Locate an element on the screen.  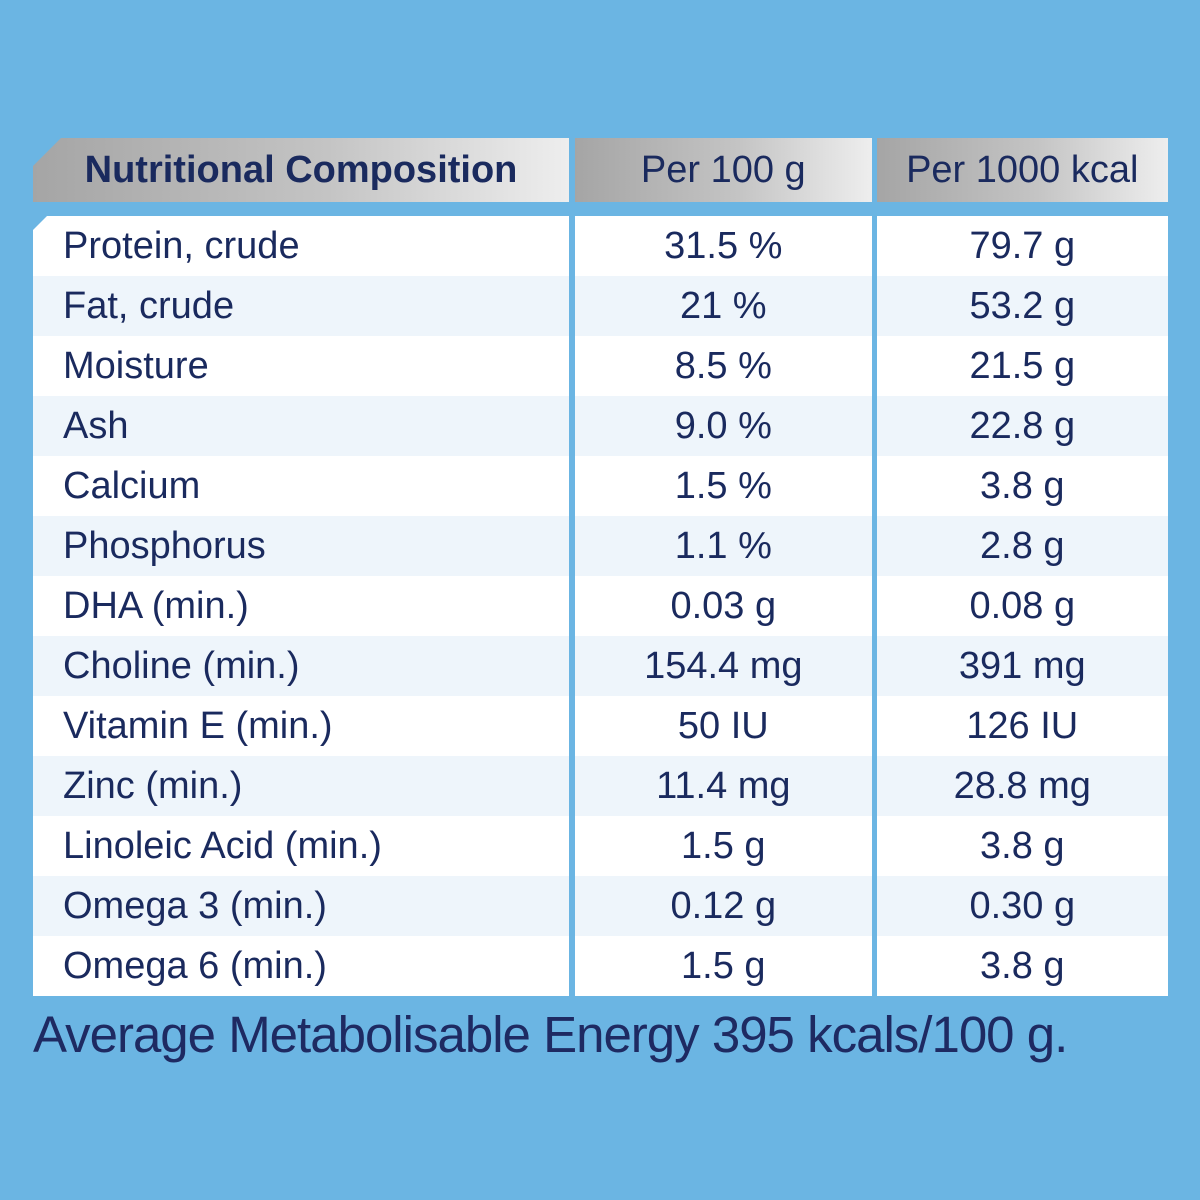
value-per-1000kcal: 21.5 g is located at coordinates (1022, 366).